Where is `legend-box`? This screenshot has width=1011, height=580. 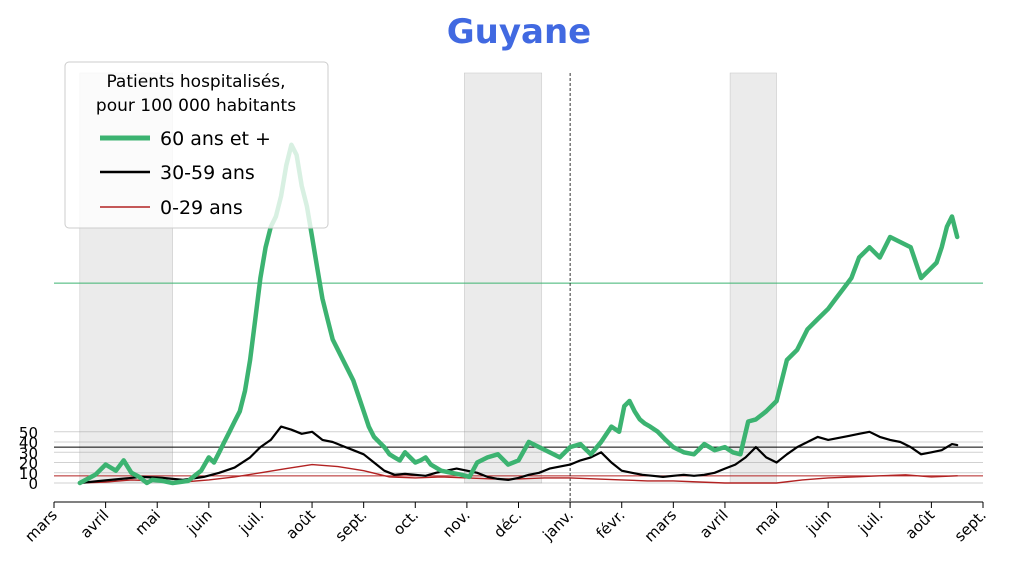
legend-box is located at coordinates (196, 145).